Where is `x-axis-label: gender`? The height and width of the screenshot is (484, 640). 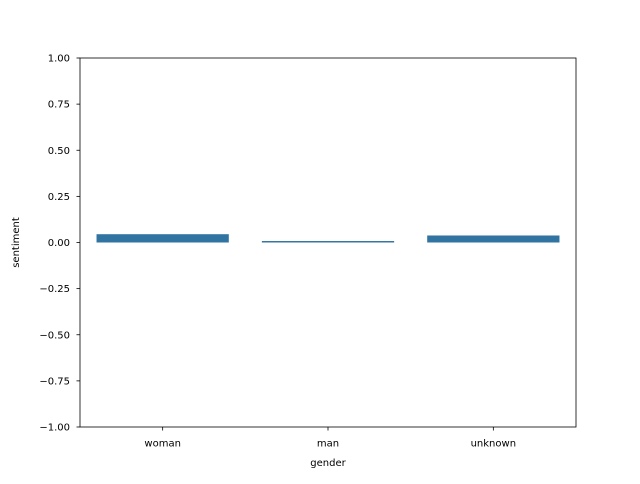
x-axis-label: gender is located at coordinates (328, 463).